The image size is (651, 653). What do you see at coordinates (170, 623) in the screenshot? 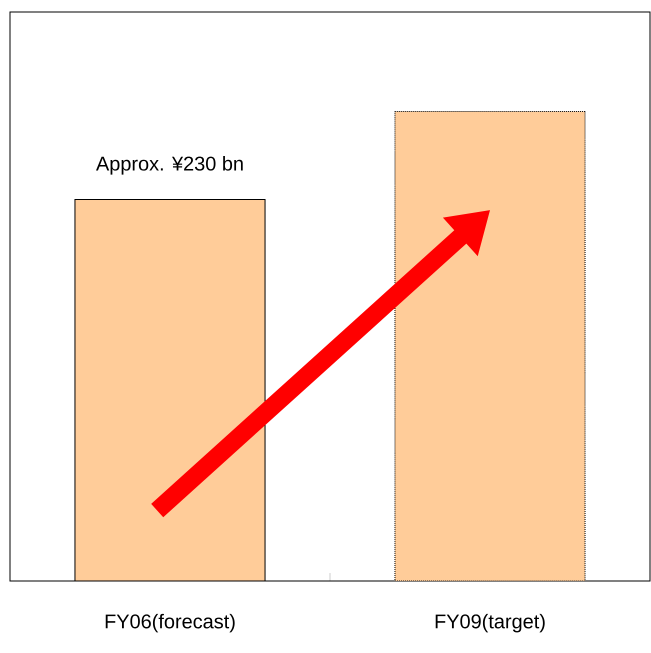
I see `x-tick-label: FY06(forecast)` at bounding box center [170, 623].